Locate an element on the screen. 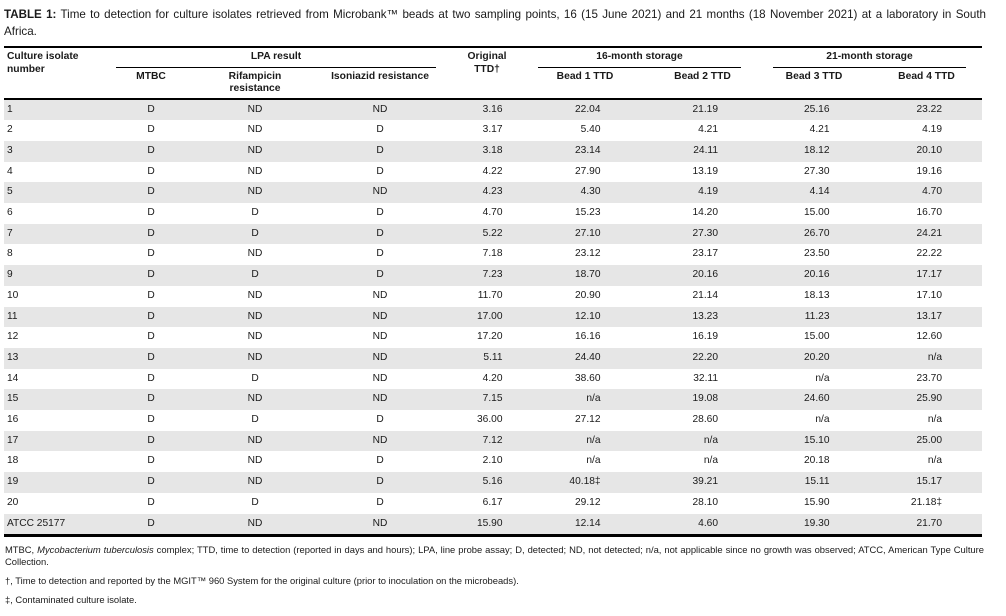 Image resolution: width=1006 pixels, height=616 pixels. cell-bead4-ttd: 19.16 is located at coordinates (926, 172).